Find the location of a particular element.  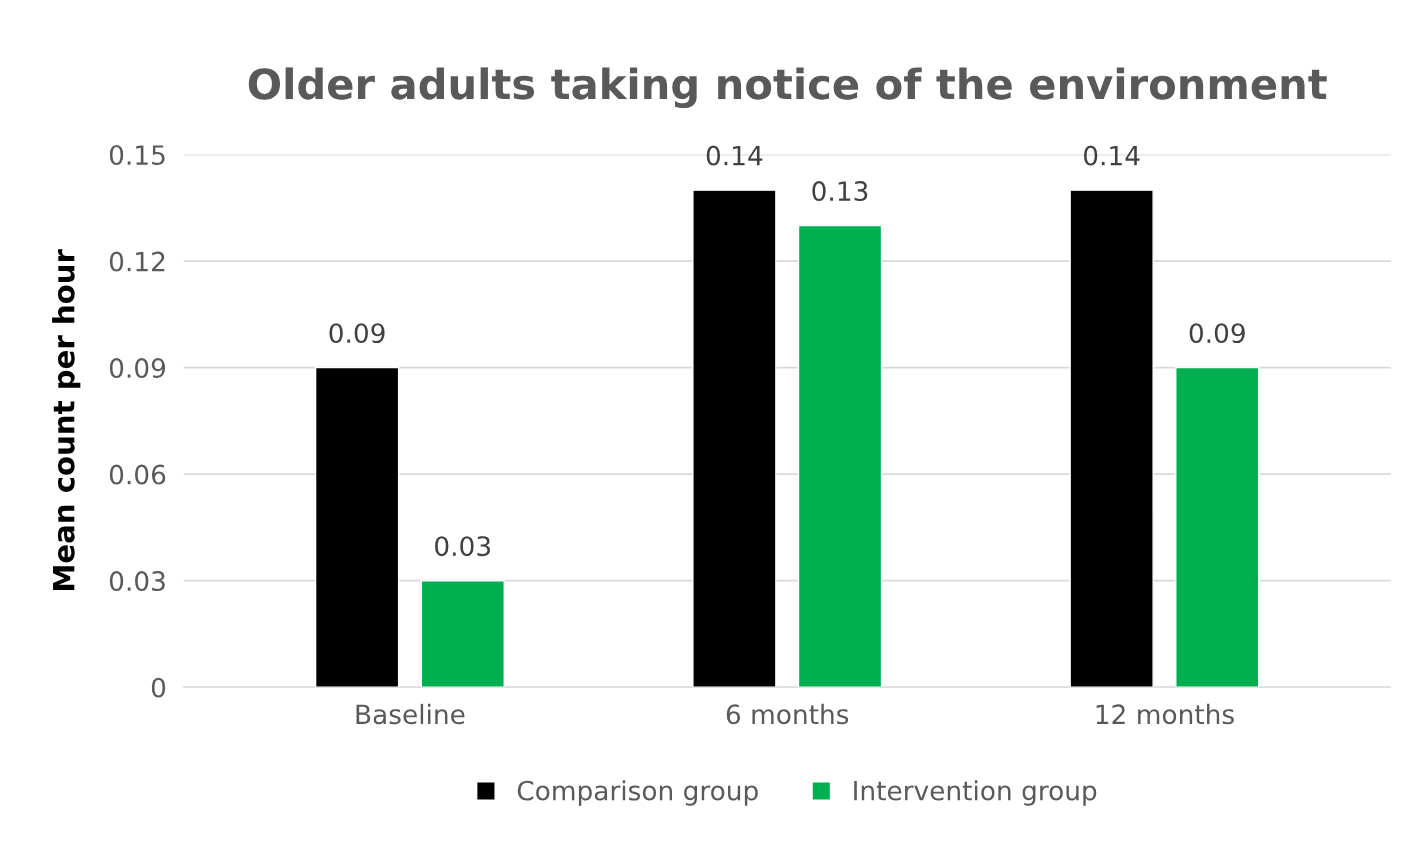

y-tick-label: 0.03 is located at coordinates (137, 581).